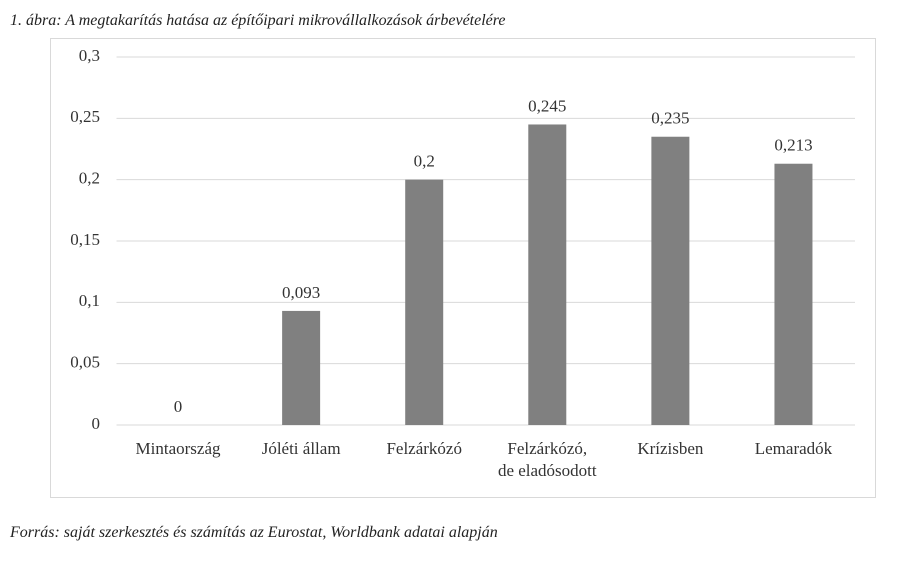 This screenshot has height=561, width=915. Describe the element at coordinates (301, 292) in the screenshot. I see `value-label: 0,093` at that location.